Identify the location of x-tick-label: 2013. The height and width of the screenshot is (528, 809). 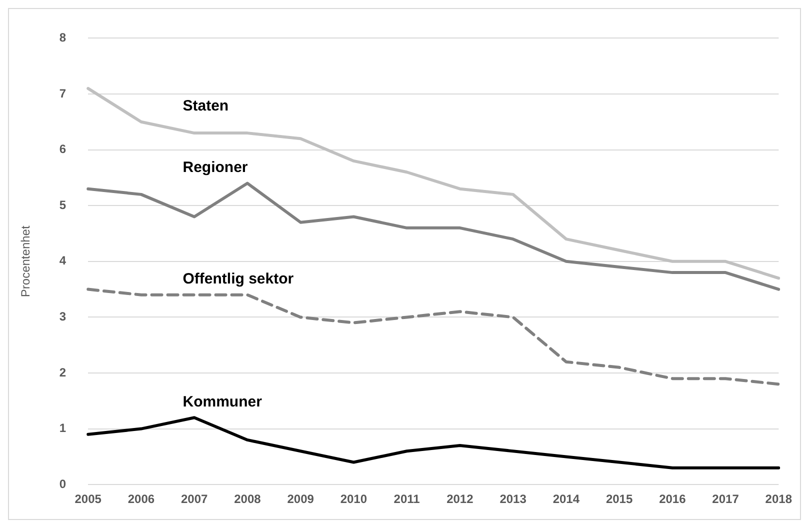
(513, 499).